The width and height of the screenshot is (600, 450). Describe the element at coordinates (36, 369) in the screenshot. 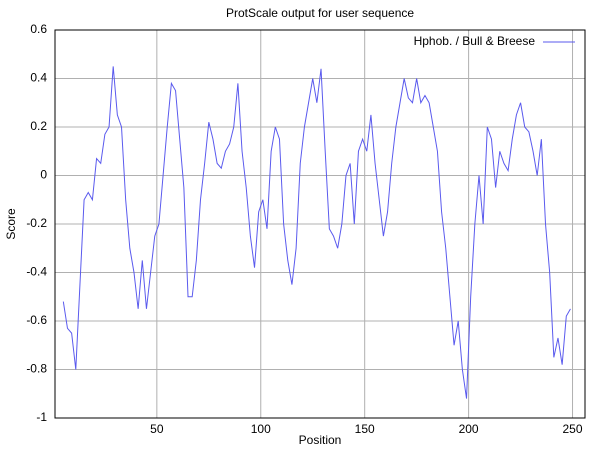

I see `y-tick-label: -0.8` at that location.